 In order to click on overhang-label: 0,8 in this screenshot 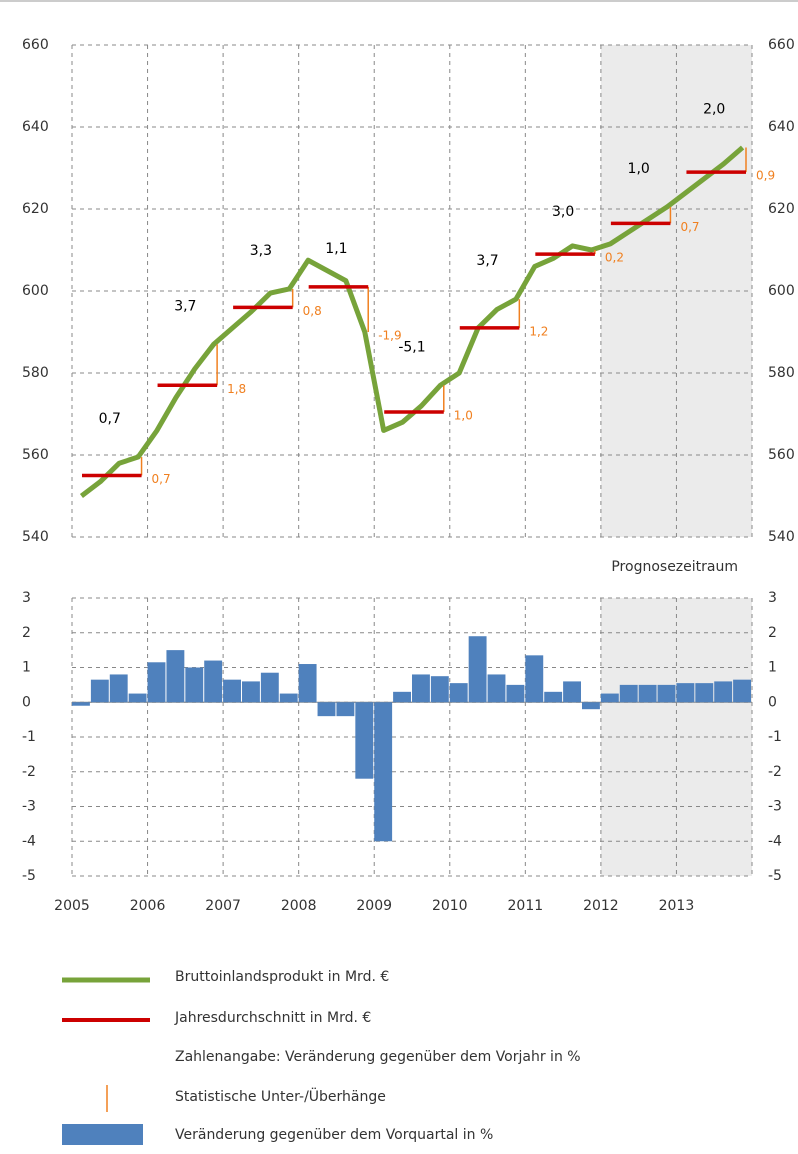, I will do `click(312, 311)`.